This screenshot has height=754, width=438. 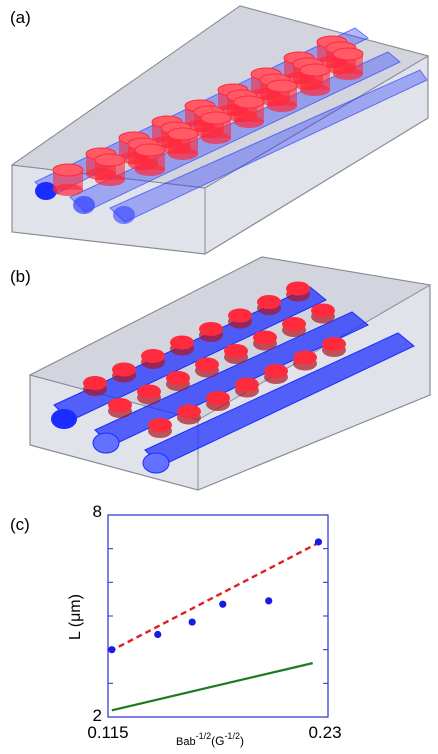 What do you see at coordinates (156, 463) in the screenshot?
I see `tube-end-b3` at bounding box center [156, 463].